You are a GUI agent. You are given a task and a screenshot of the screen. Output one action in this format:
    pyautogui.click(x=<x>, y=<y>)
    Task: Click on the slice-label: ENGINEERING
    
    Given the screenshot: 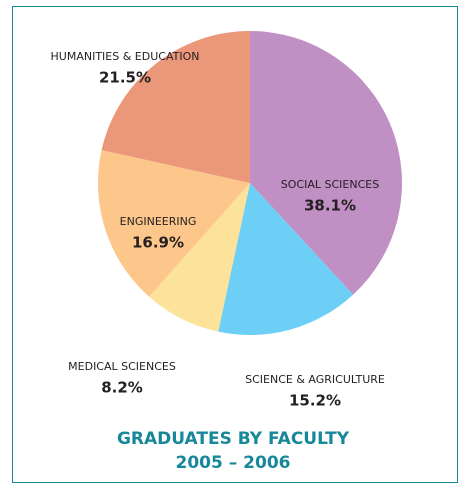 What is the action you would take?
    pyautogui.click(x=158, y=221)
    